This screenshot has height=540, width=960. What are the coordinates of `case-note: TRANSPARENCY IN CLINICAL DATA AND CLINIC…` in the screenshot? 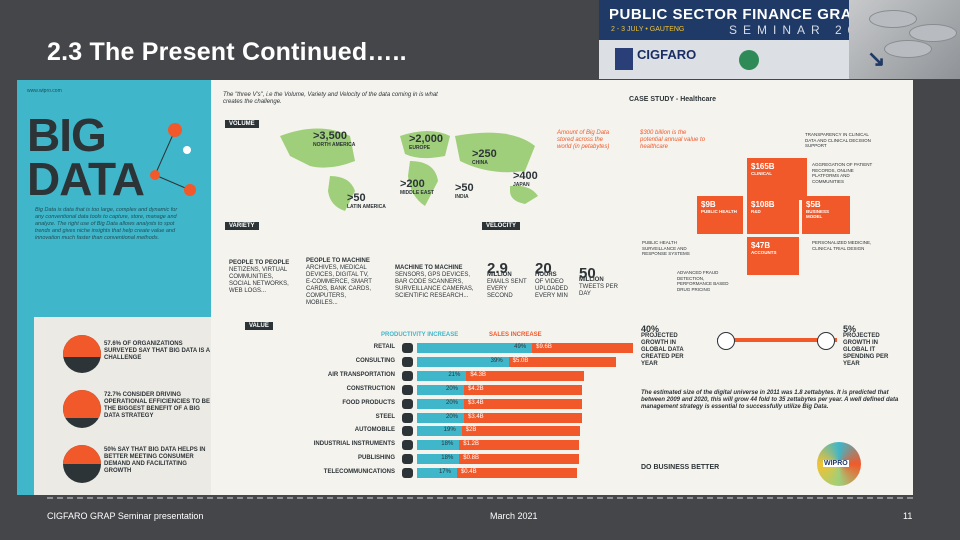 It's located at (838, 140).